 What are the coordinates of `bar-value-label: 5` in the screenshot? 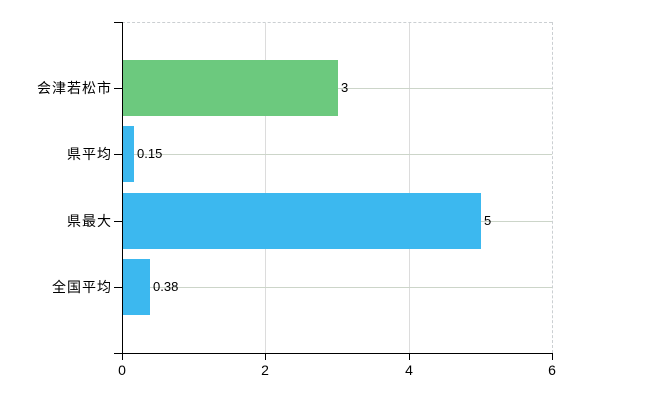 It's located at (488, 220).